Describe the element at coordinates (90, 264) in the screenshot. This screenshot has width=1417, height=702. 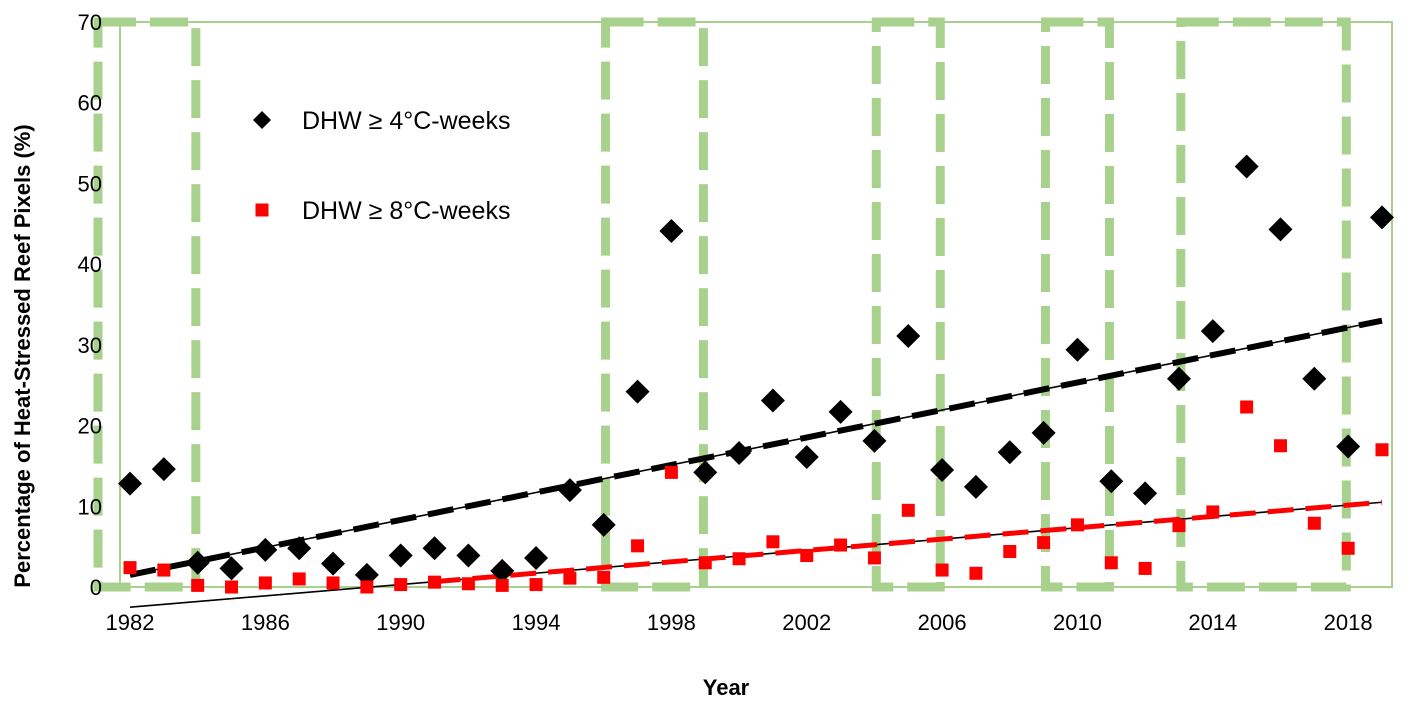
I see `y-tick-label: 40` at that location.